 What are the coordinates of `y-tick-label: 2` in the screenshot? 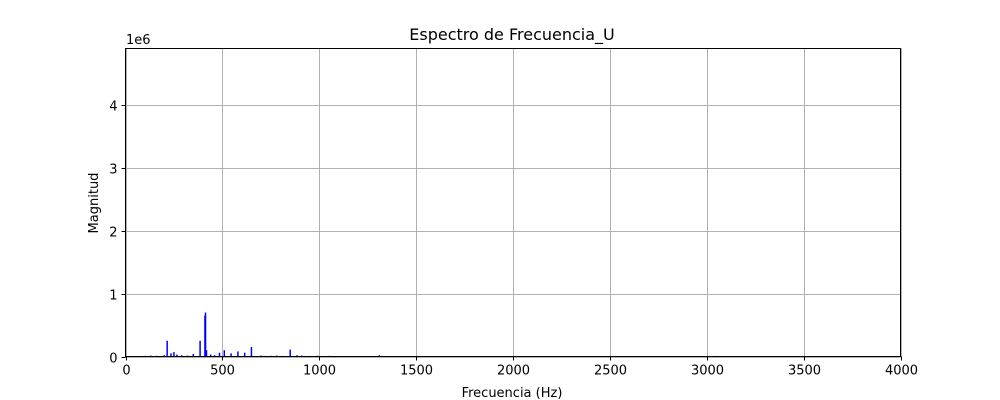 It's located at (113, 233).